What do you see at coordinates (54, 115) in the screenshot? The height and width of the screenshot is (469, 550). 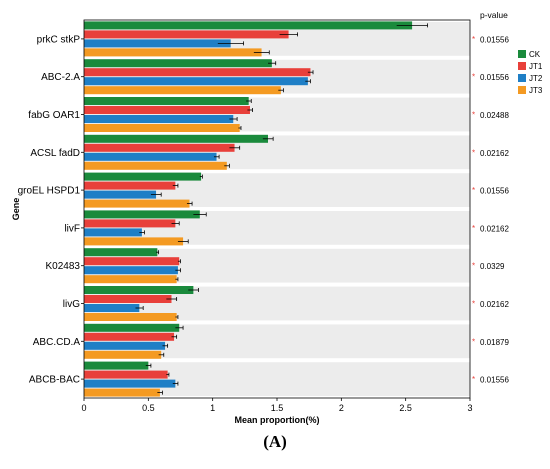 I see `category-label: fabG OAR1` at bounding box center [54, 115].